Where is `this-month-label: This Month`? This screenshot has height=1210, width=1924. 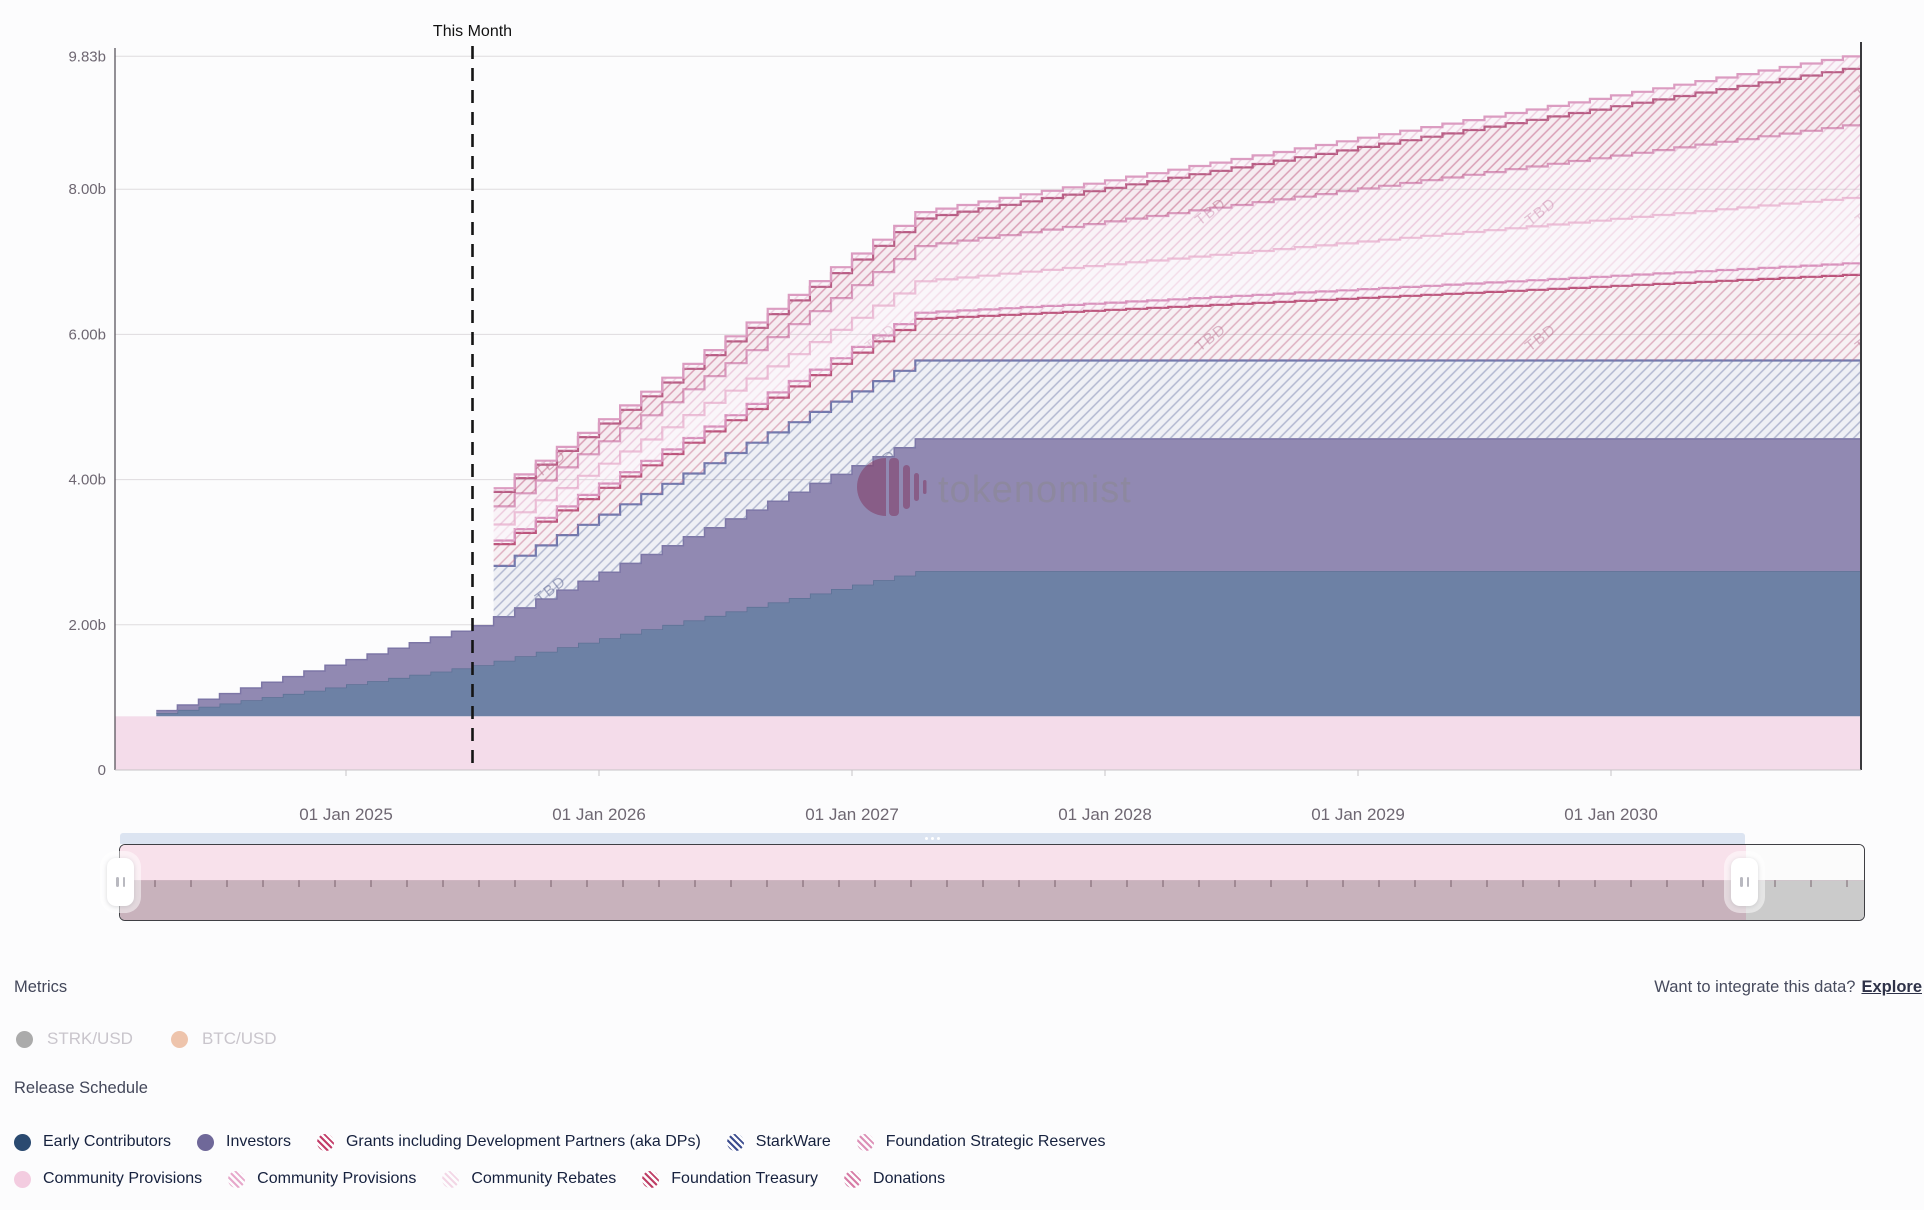
this-month-label: This Month is located at coordinates (472, 31).